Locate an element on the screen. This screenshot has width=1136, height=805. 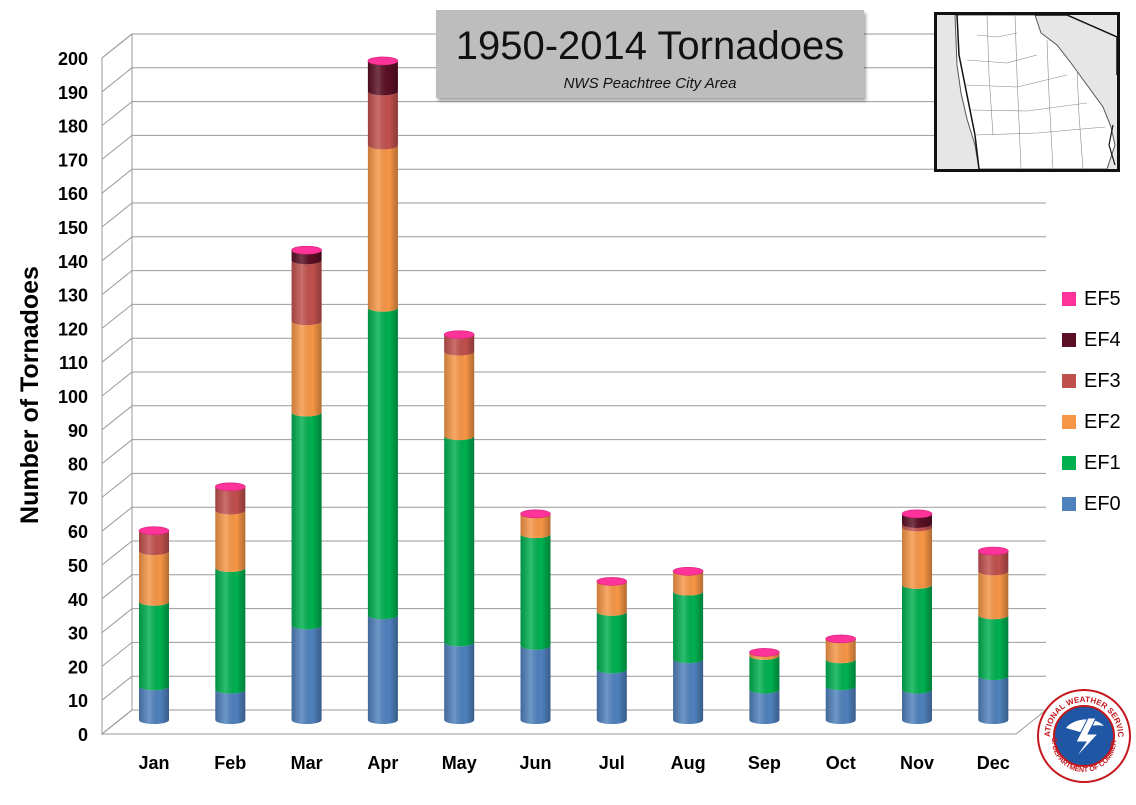
bar-stack-nov is located at coordinates (917, 616).